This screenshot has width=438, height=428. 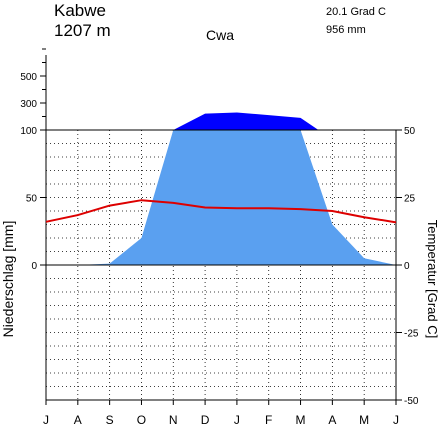 I want to click on right-axis-label: Temperatur [Grad C], so click(x=431, y=279).